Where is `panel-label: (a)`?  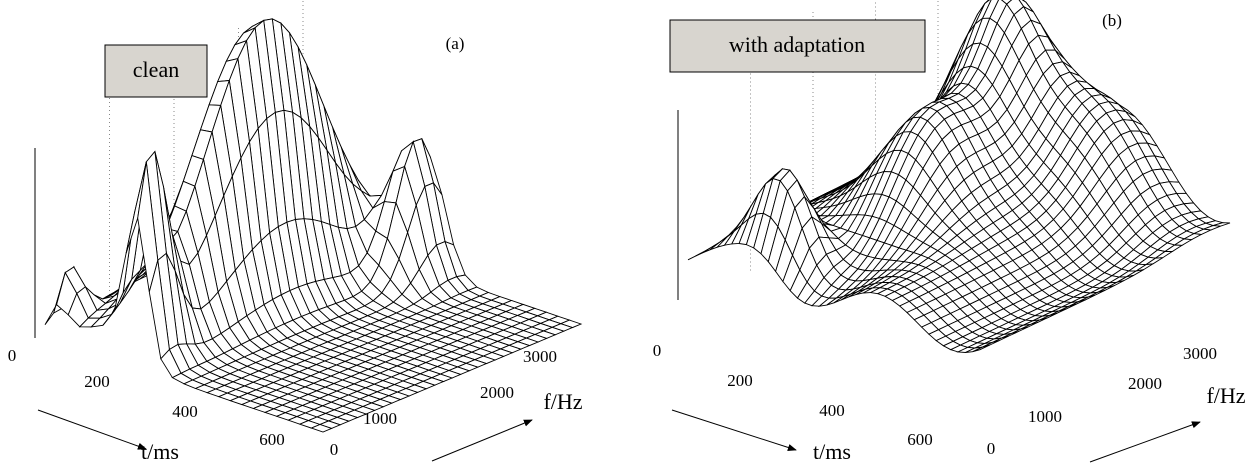
panel-label: (a) is located at coordinates (455, 43).